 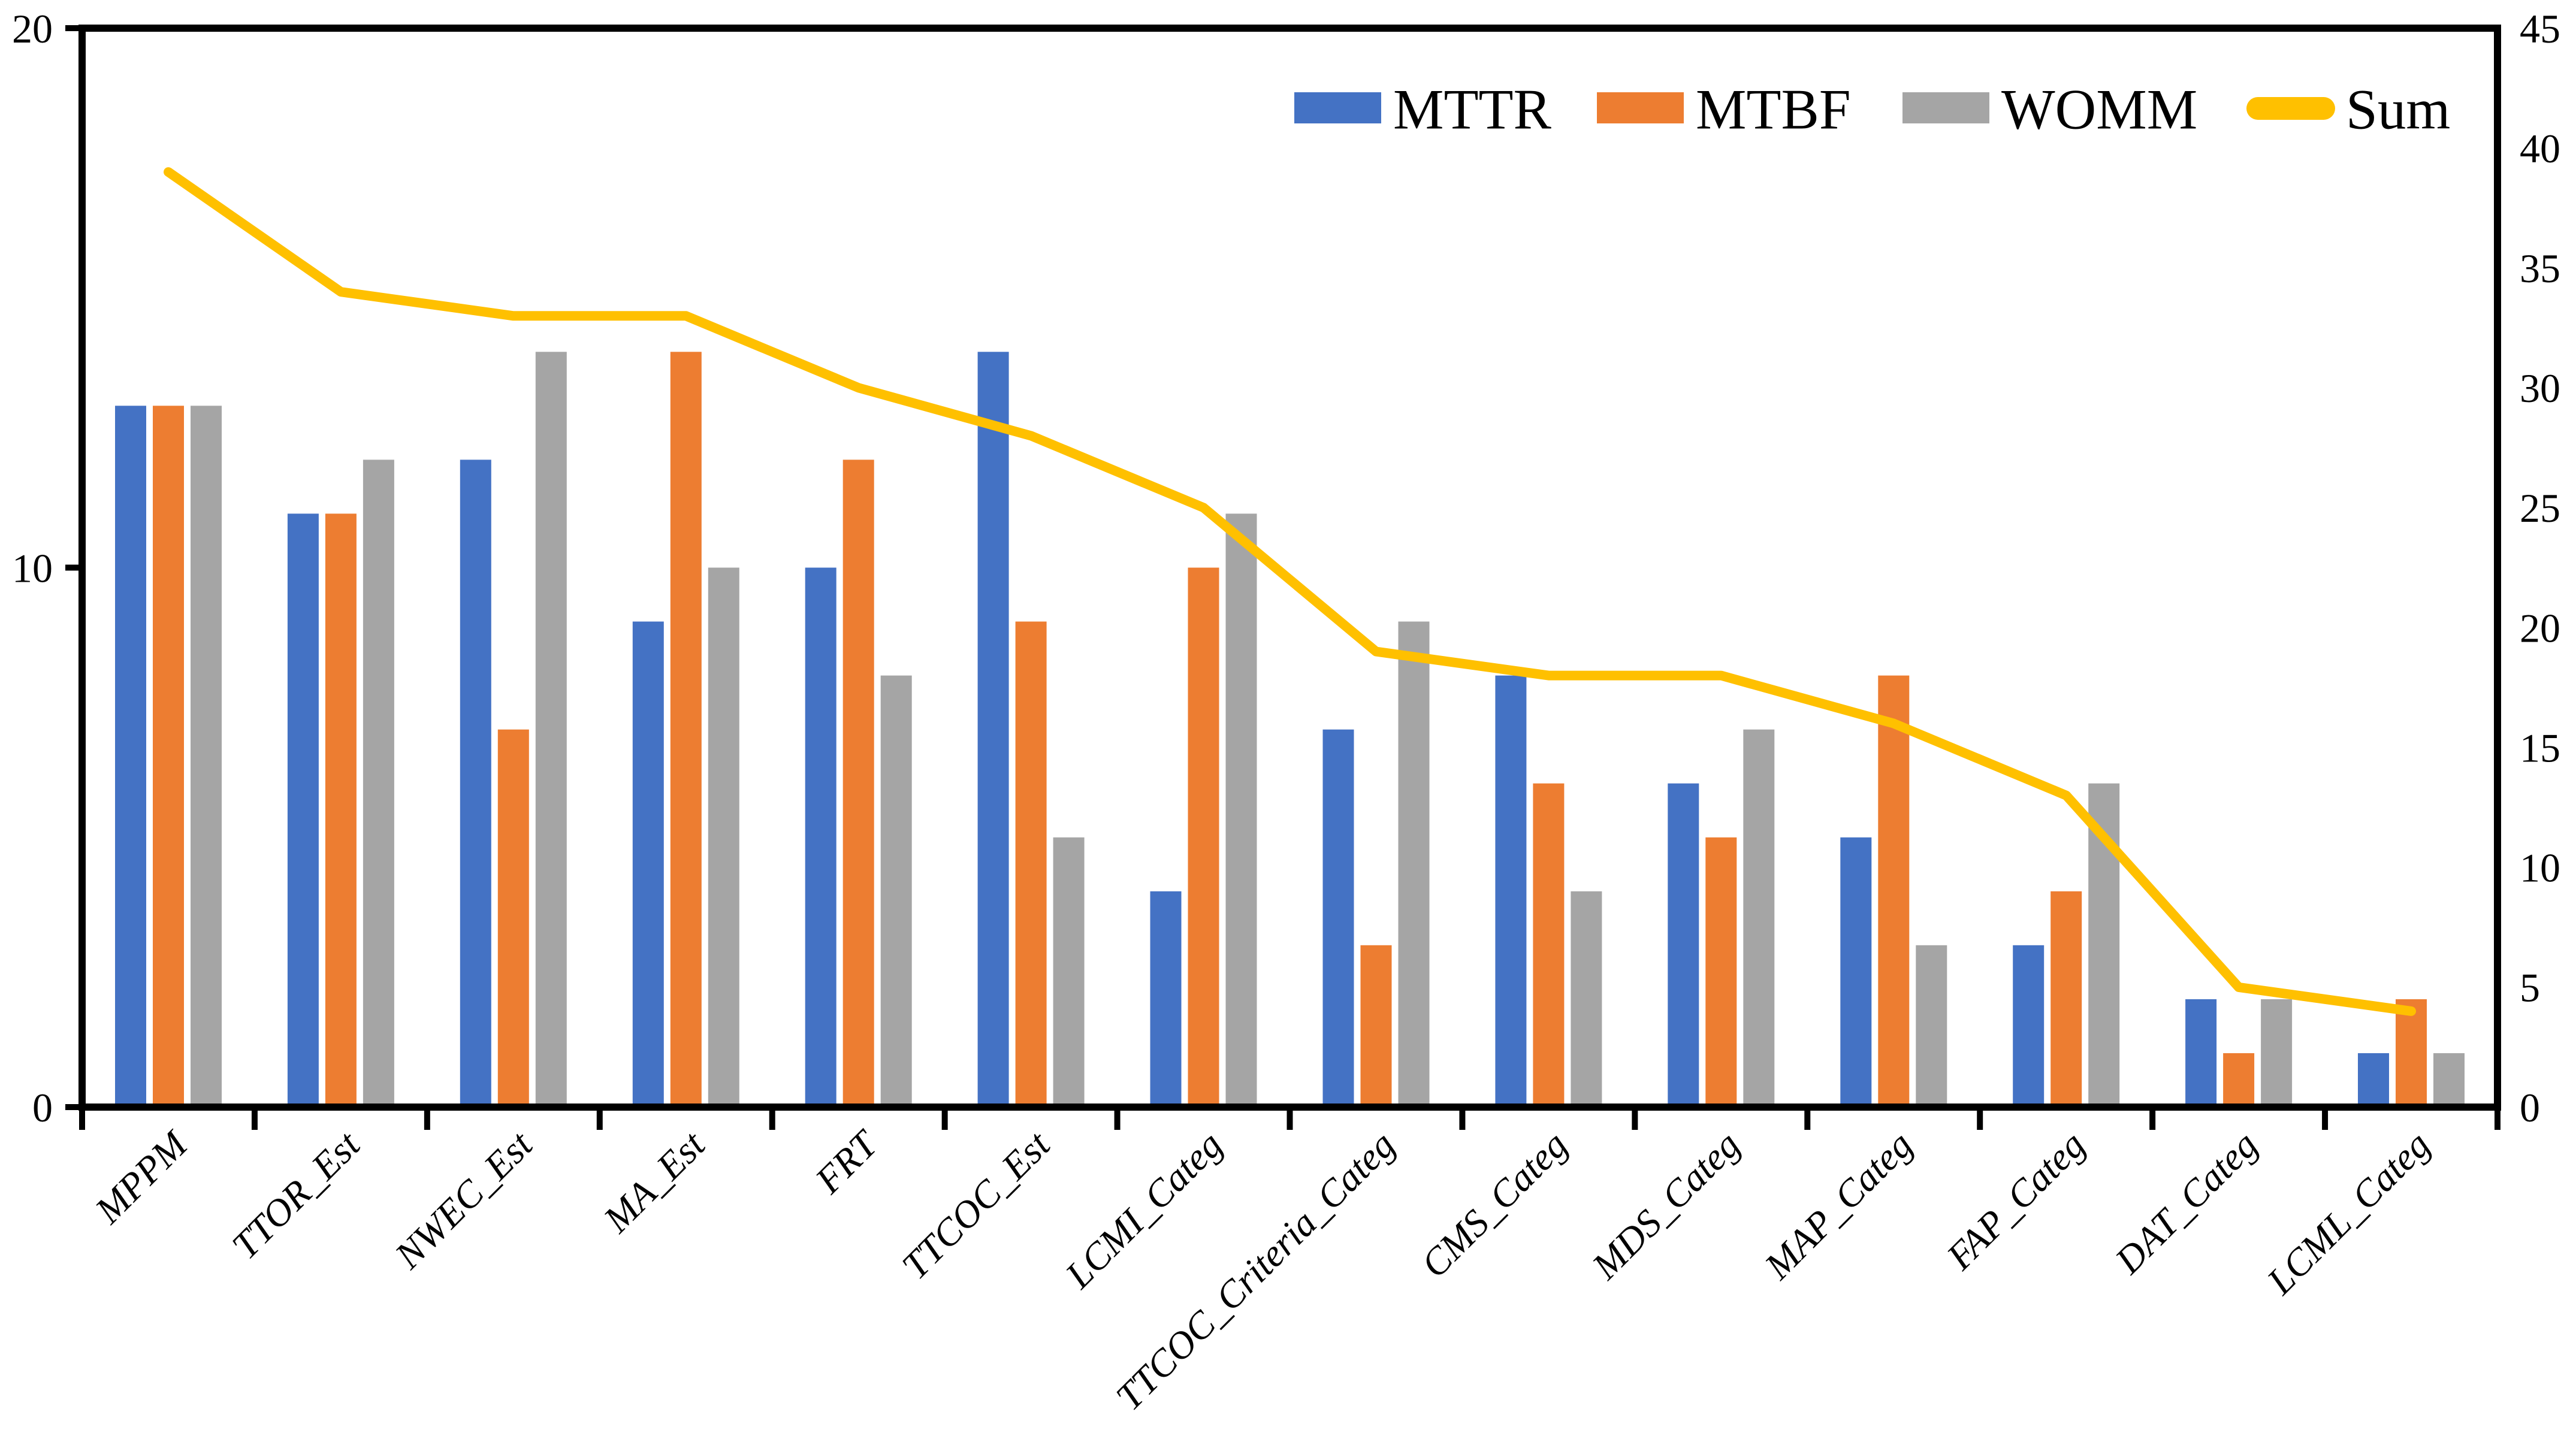 What do you see at coordinates (1932, 1026) in the screenshot?
I see `bar-WOMM-MAP_Categ` at bounding box center [1932, 1026].